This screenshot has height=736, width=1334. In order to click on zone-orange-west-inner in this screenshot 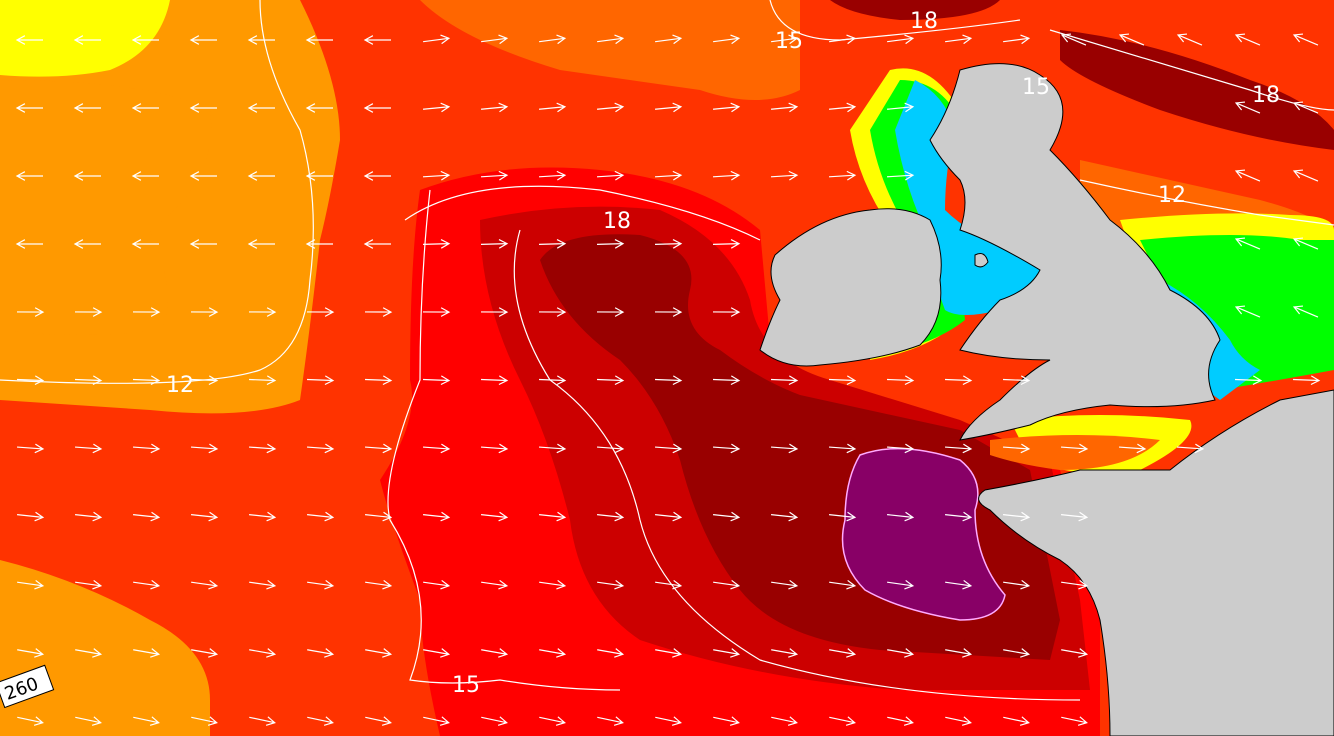, I will do `click(106, 207)`.